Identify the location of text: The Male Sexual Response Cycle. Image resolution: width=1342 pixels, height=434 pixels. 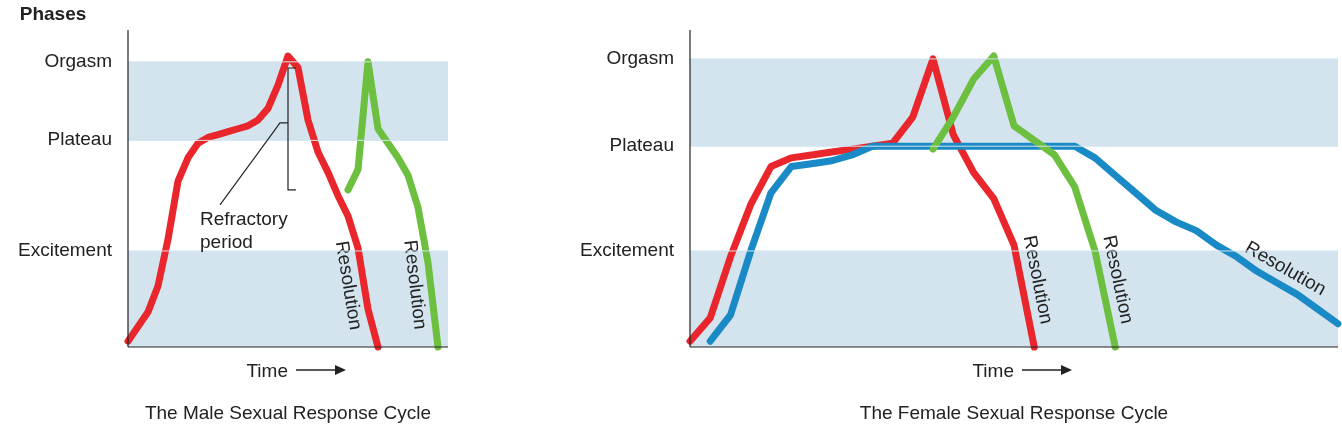
(288, 412).